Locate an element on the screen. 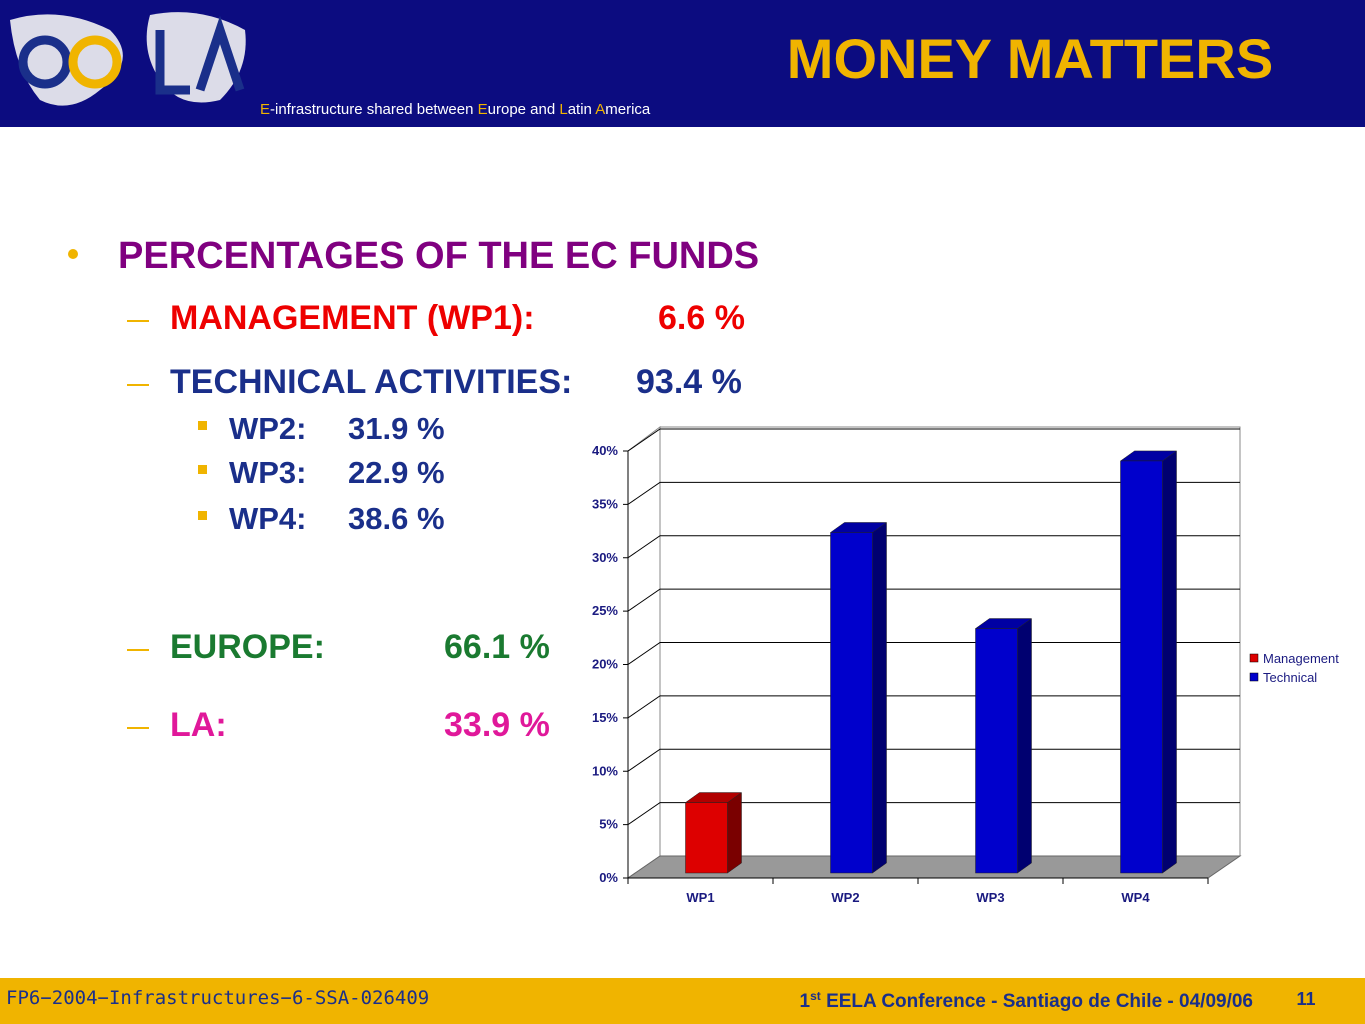 The image size is (1365, 1024). item-value: 93.4 % is located at coordinates (689, 382).